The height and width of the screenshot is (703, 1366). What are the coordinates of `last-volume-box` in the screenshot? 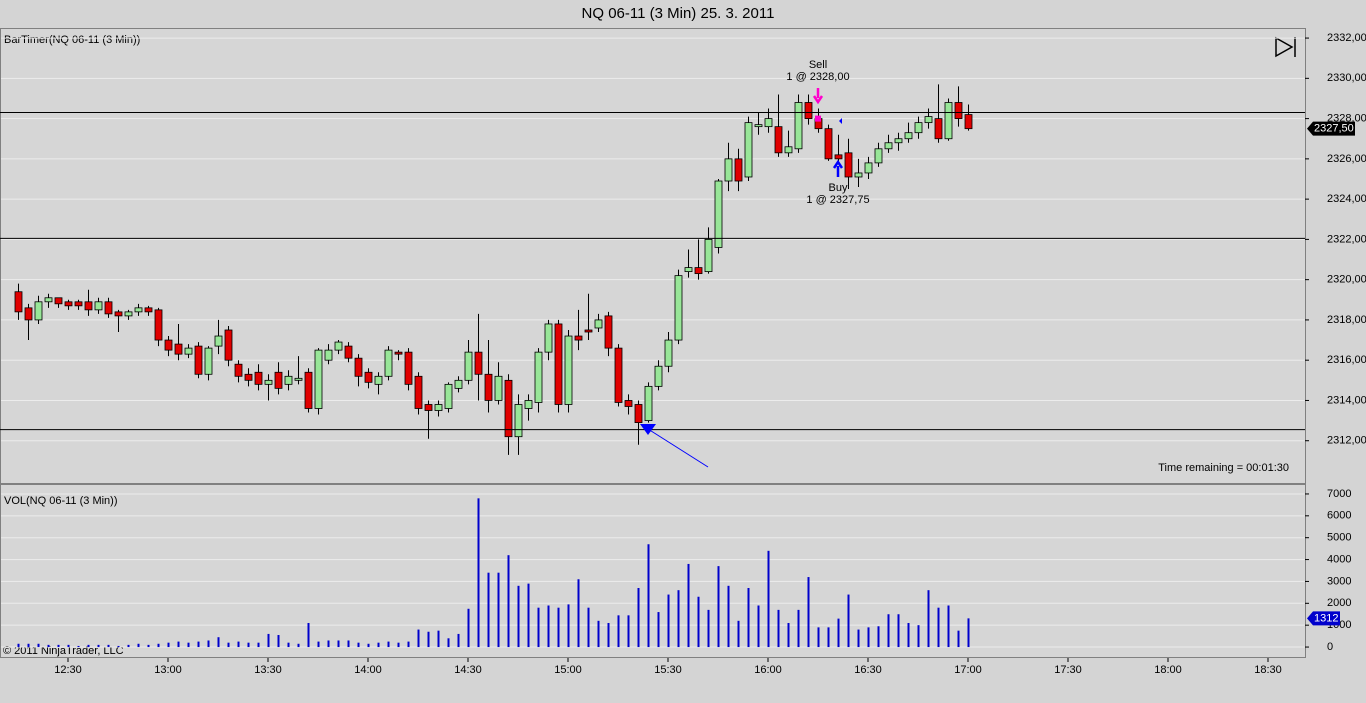 It's located at (1323, 618).